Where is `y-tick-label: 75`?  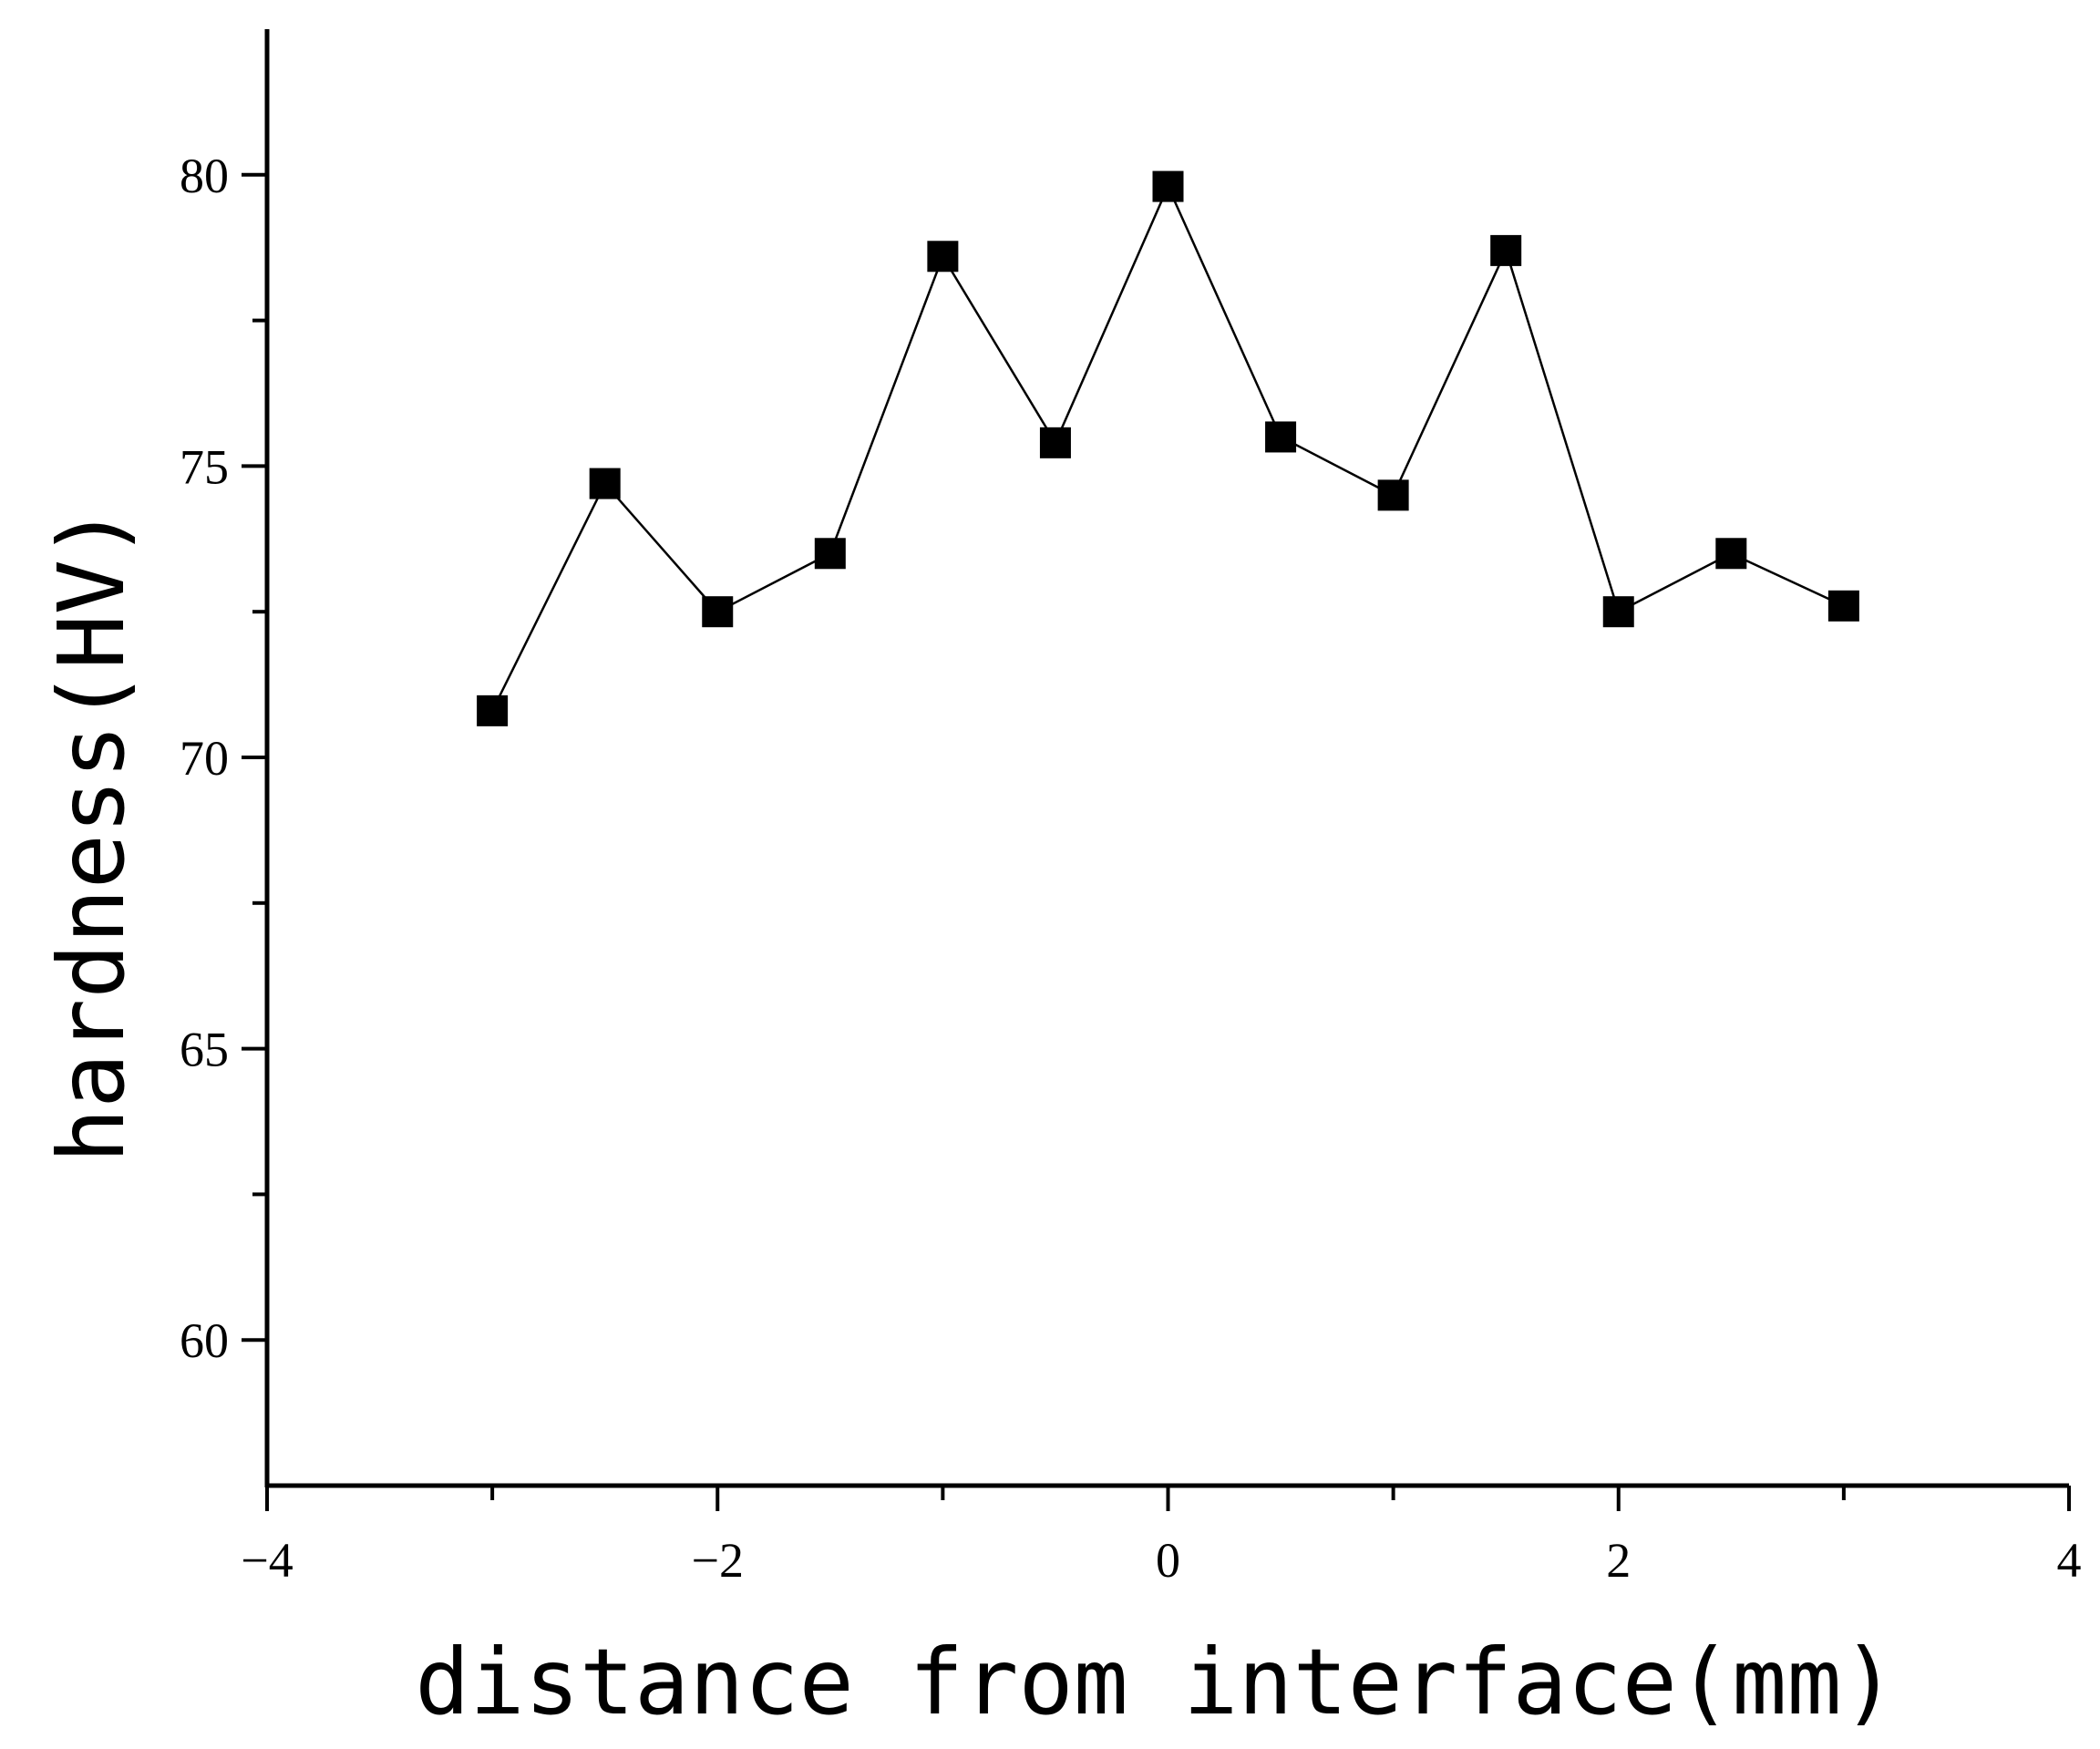 y-tick-label: 75 is located at coordinates (204, 466).